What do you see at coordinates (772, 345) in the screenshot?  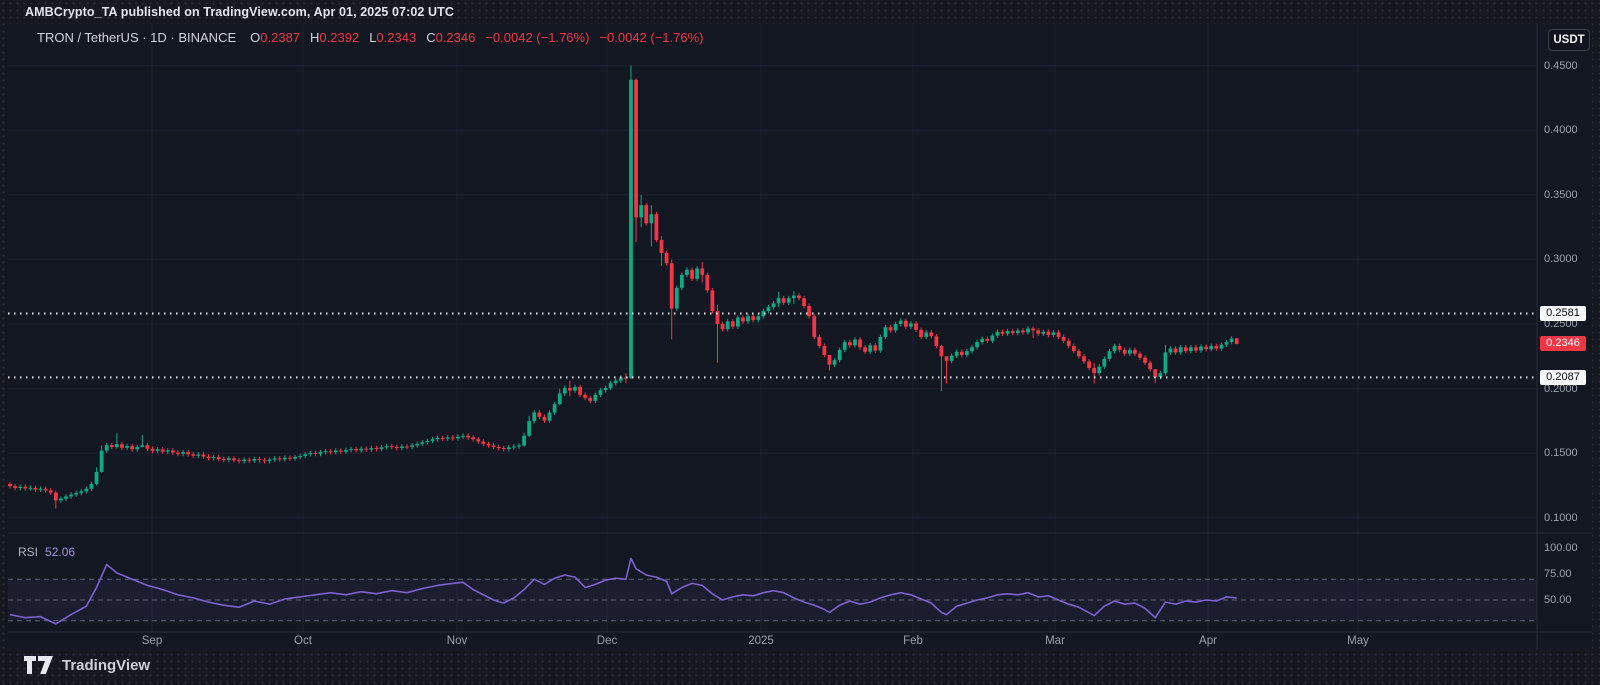 I see `price-lines` at bounding box center [772, 345].